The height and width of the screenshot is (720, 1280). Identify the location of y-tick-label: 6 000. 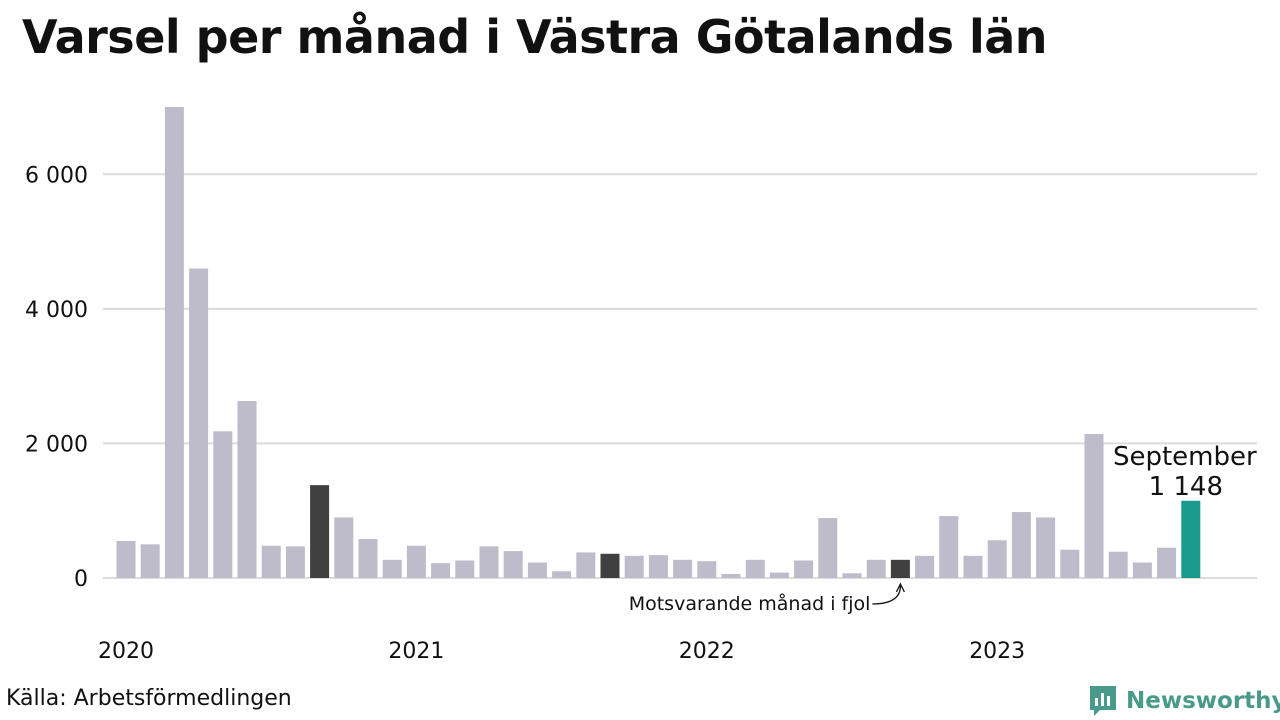
(56, 175).